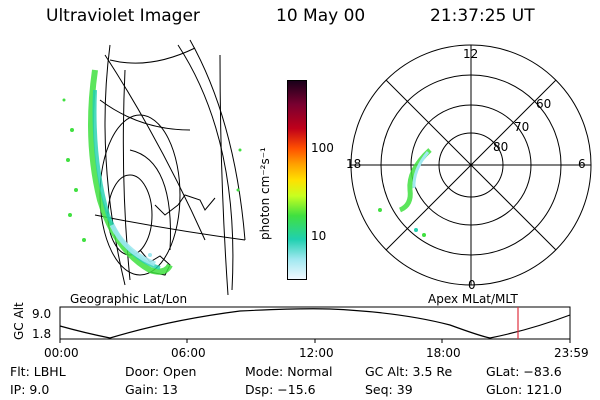 This screenshot has width=600, height=400. What do you see at coordinates (522, 127) in the screenshot?
I see `mlat-label-70: 70` at bounding box center [522, 127].